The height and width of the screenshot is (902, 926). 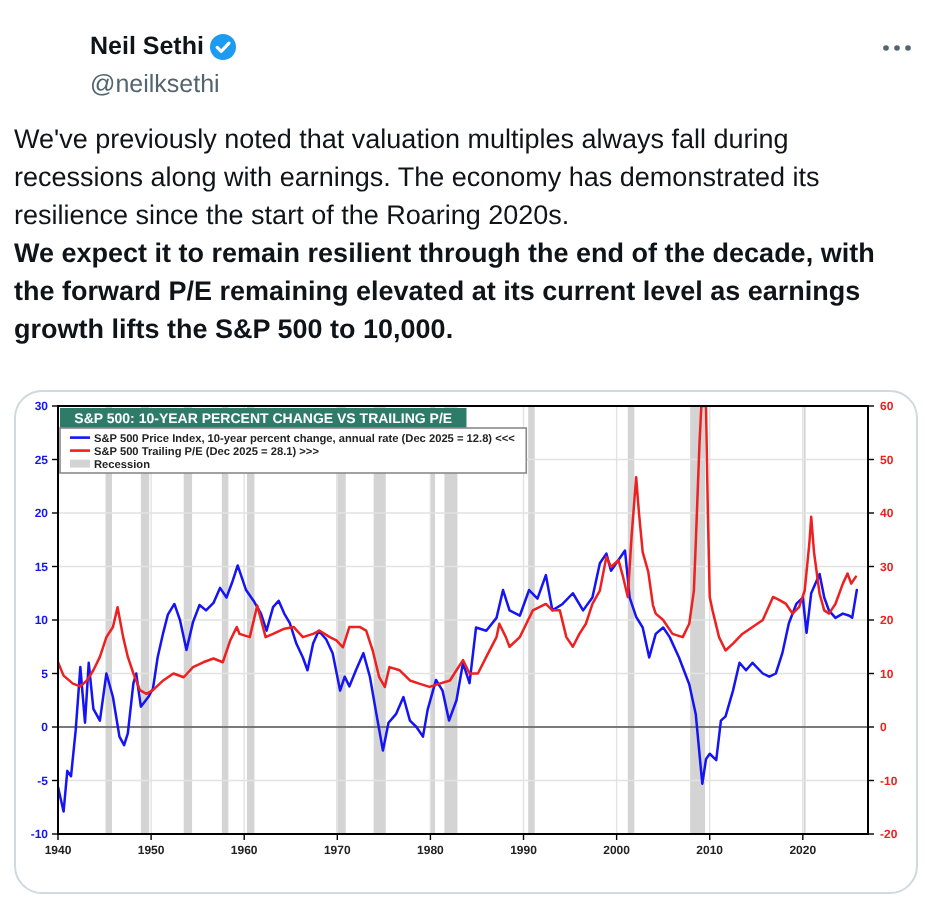 I want to click on text: @neilksethi, so click(x=155, y=85).